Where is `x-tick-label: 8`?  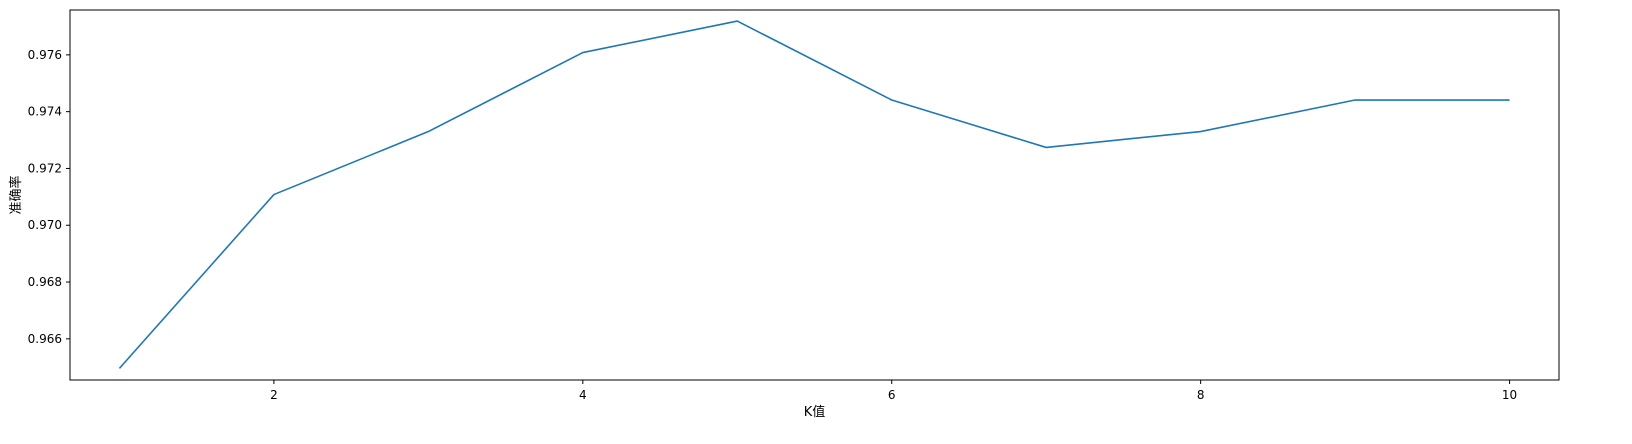 x-tick-label: 8 is located at coordinates (1201, 395).